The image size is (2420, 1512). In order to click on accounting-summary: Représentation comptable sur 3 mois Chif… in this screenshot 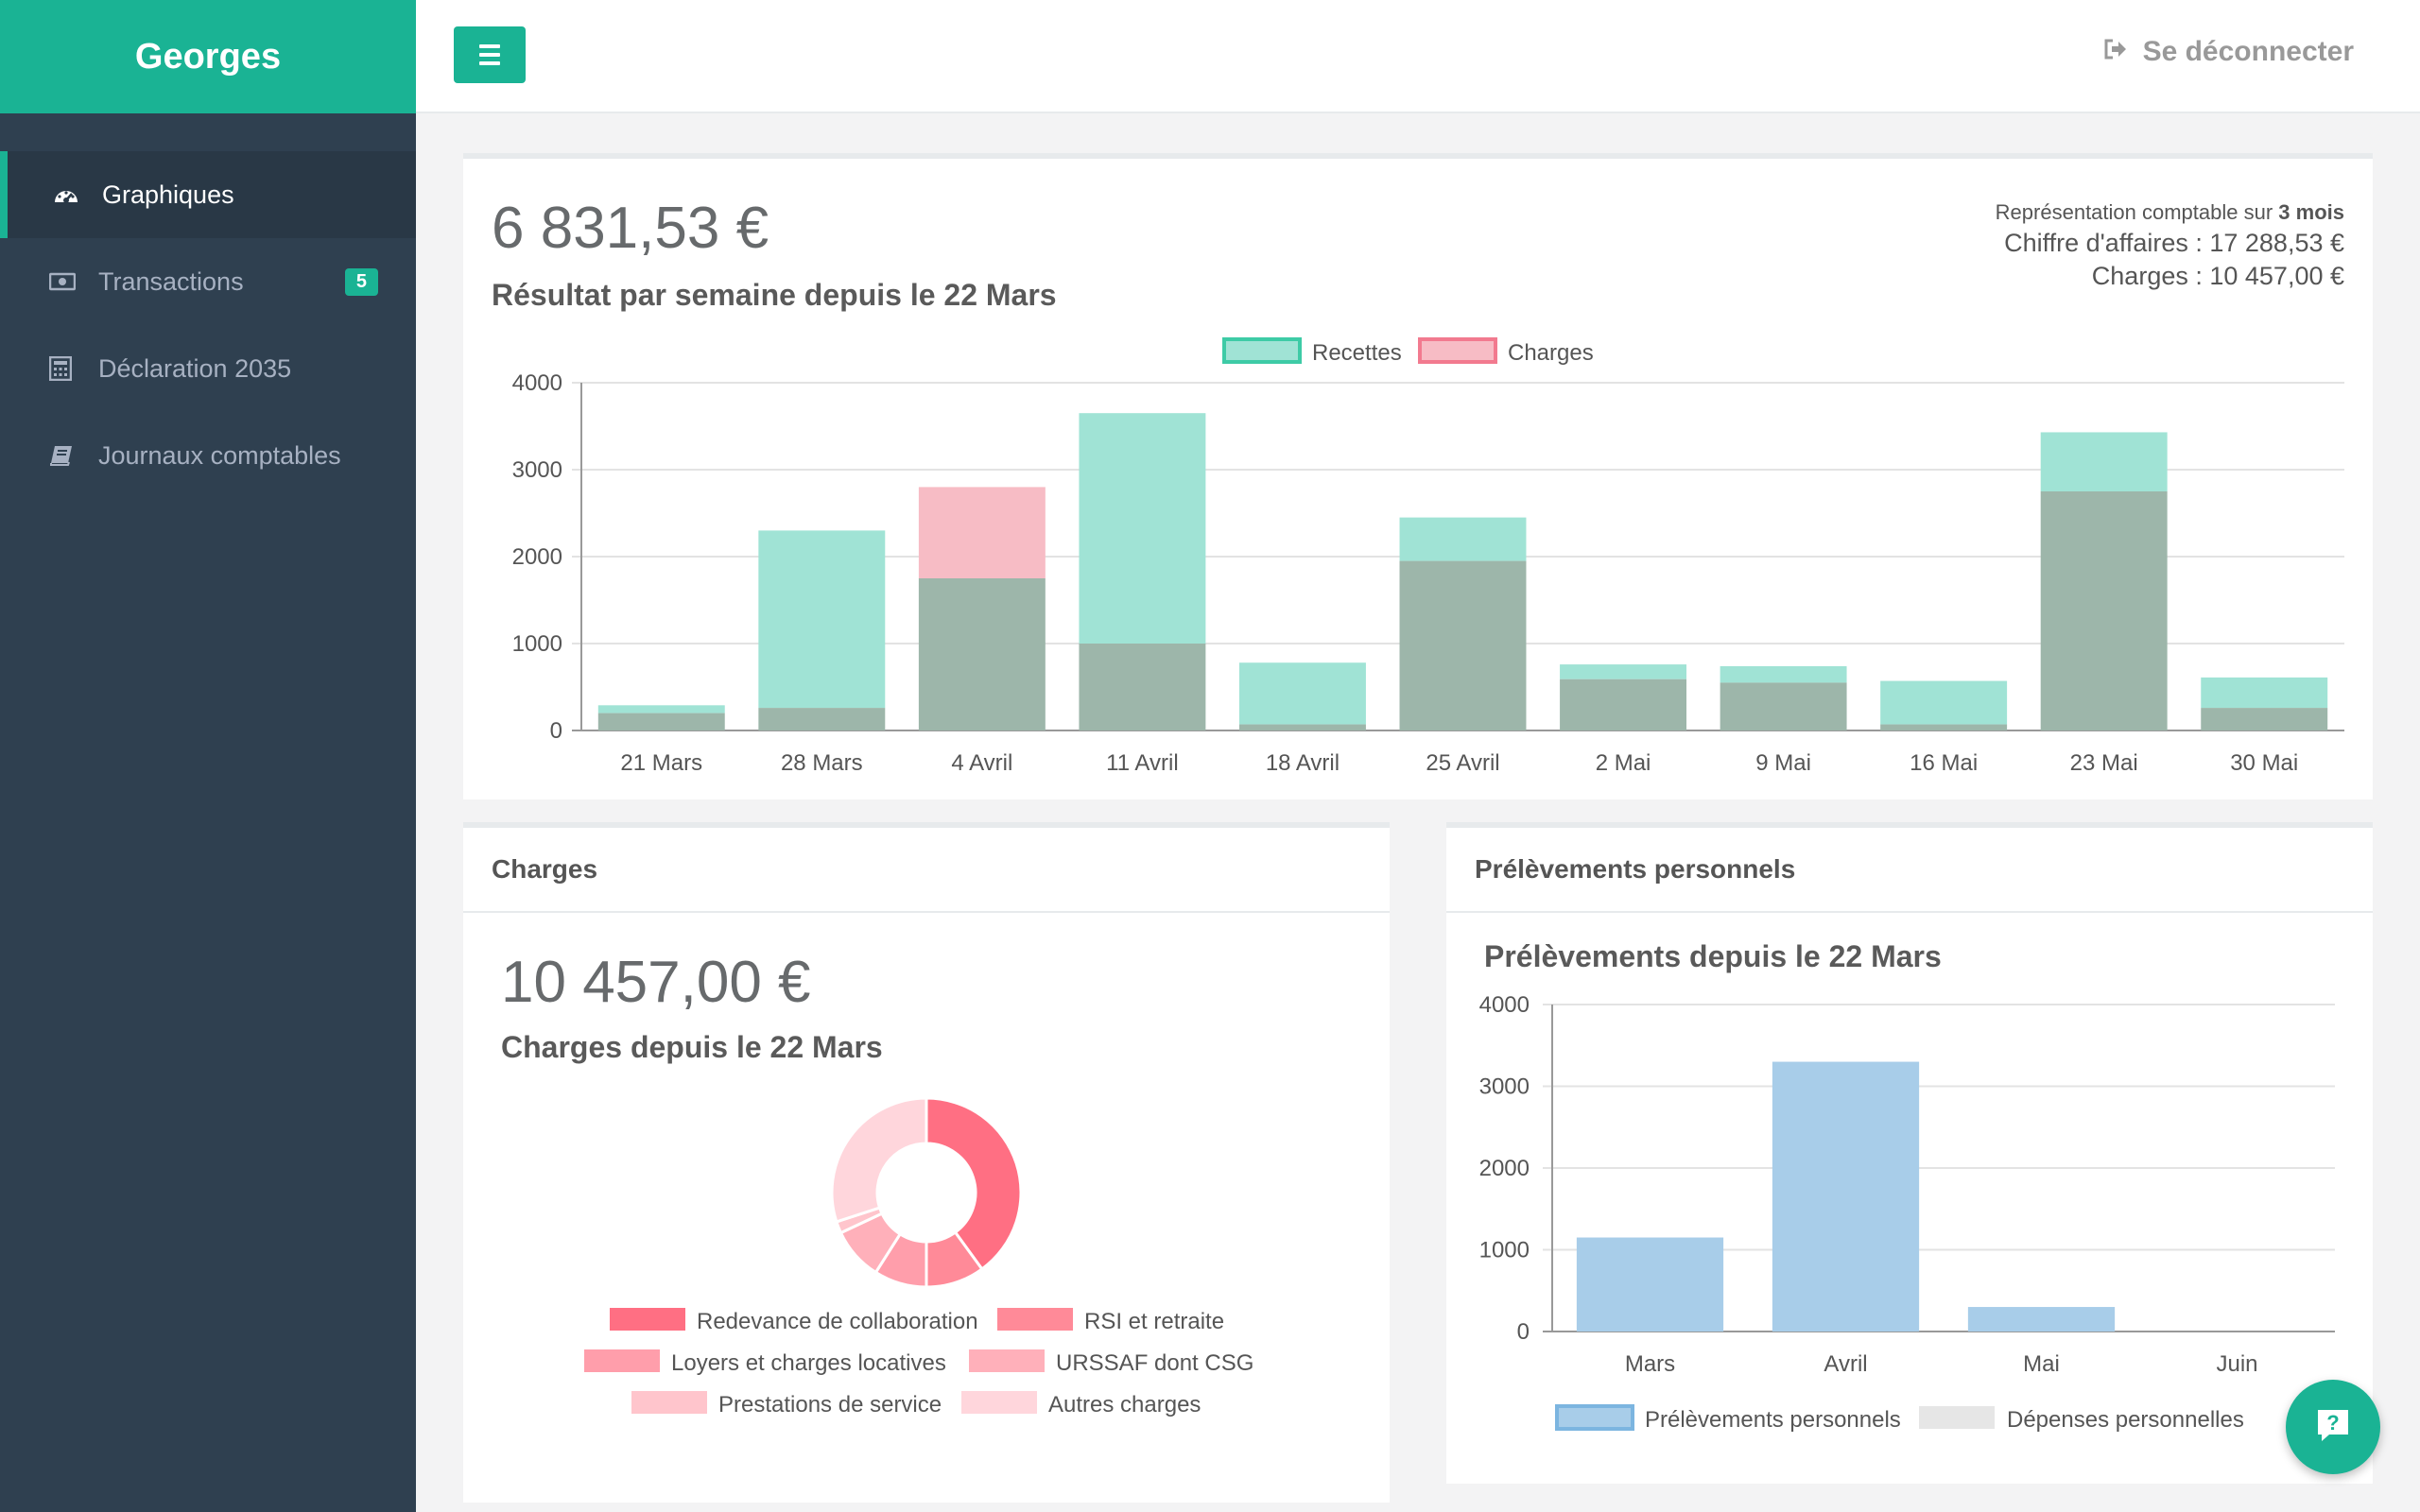, I will do `click(2170, 245)`.